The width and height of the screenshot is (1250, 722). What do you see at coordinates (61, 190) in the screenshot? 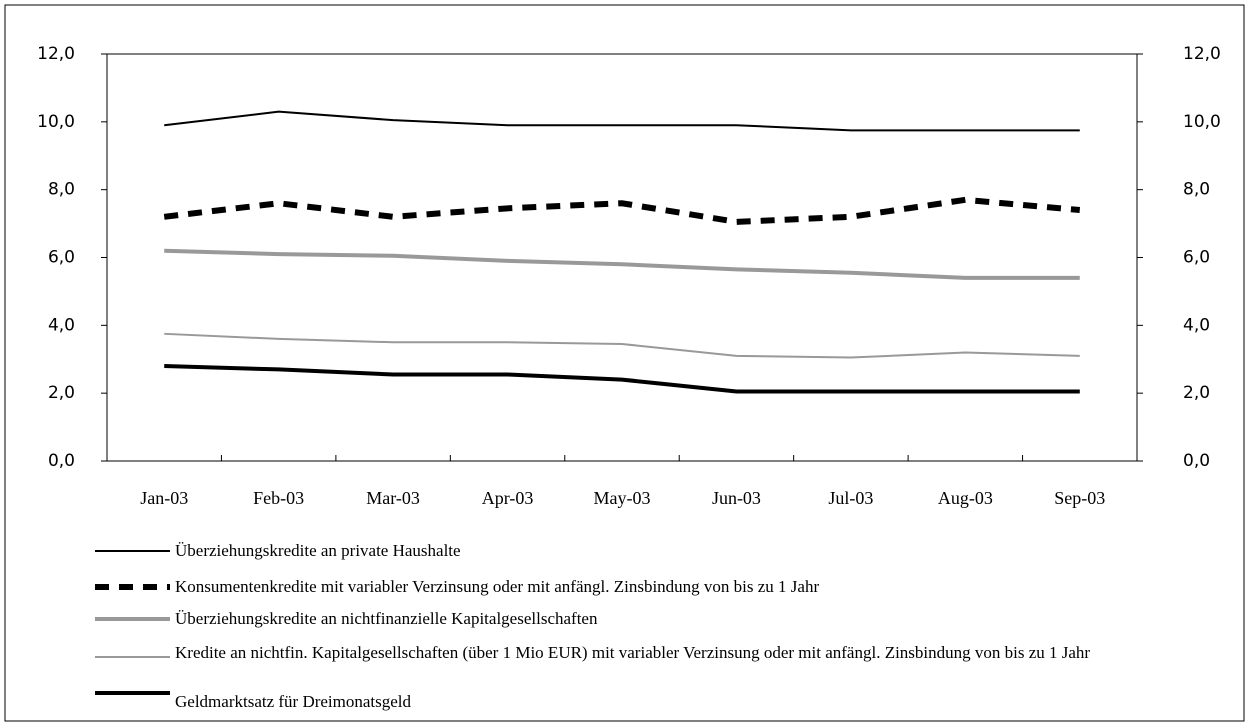
I see `y-tick-label: 8,0` at bounding box center [61, 190].